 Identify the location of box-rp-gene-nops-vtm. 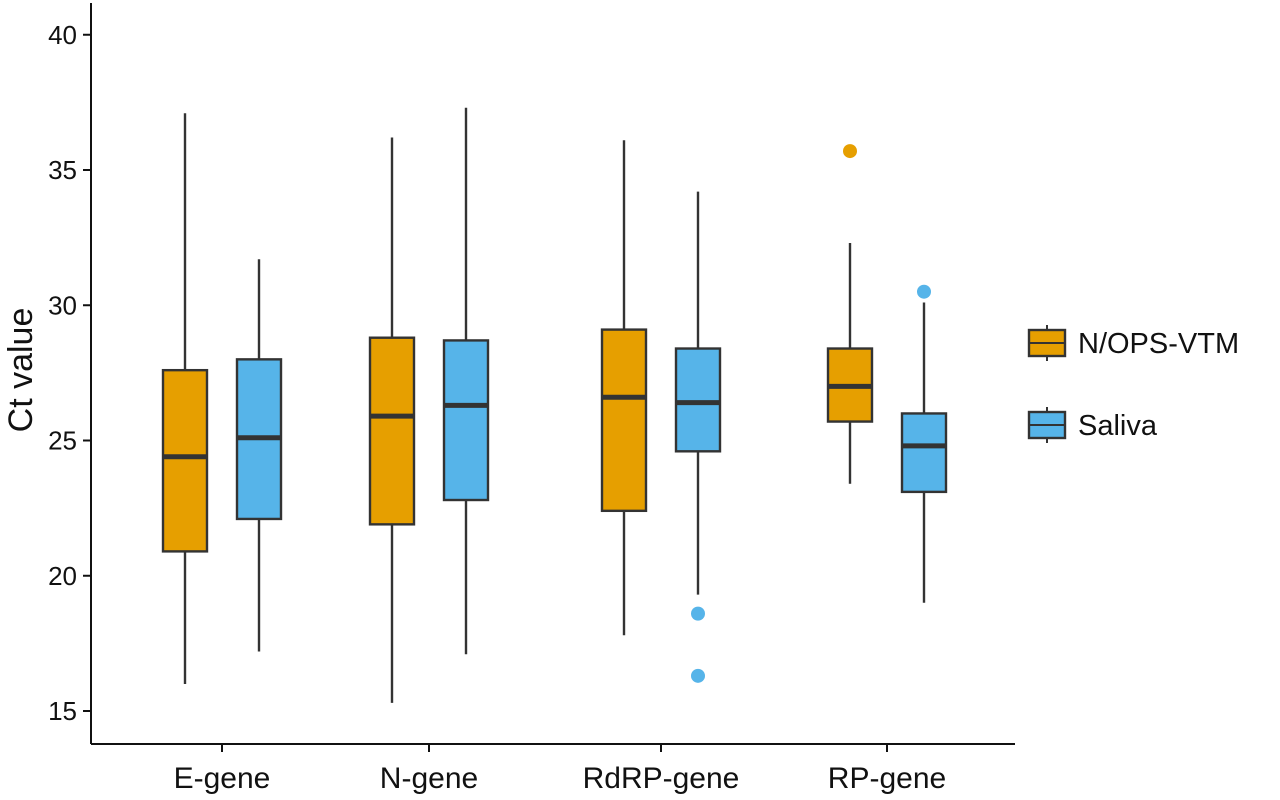
(850, 314).